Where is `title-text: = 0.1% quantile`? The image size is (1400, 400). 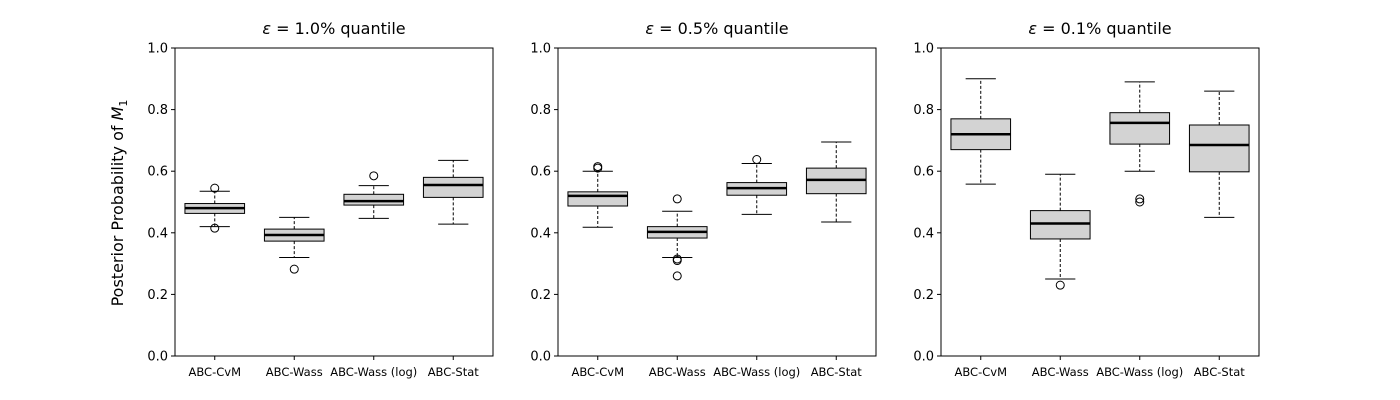 title-text: = 0.1% quantile is located at coordinates (1104, 28).